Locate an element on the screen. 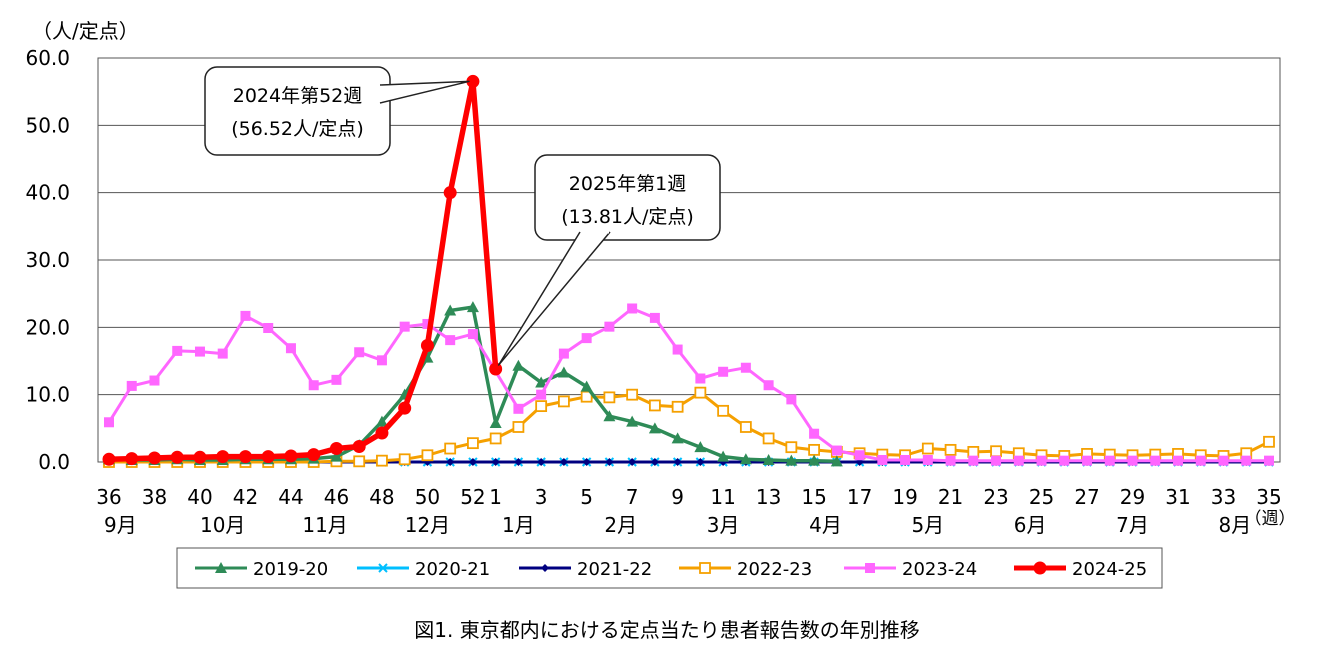 The width and height of the screenshot is (1334, 662). legend-label: 2022-23 is located at coordinates (774, 569).